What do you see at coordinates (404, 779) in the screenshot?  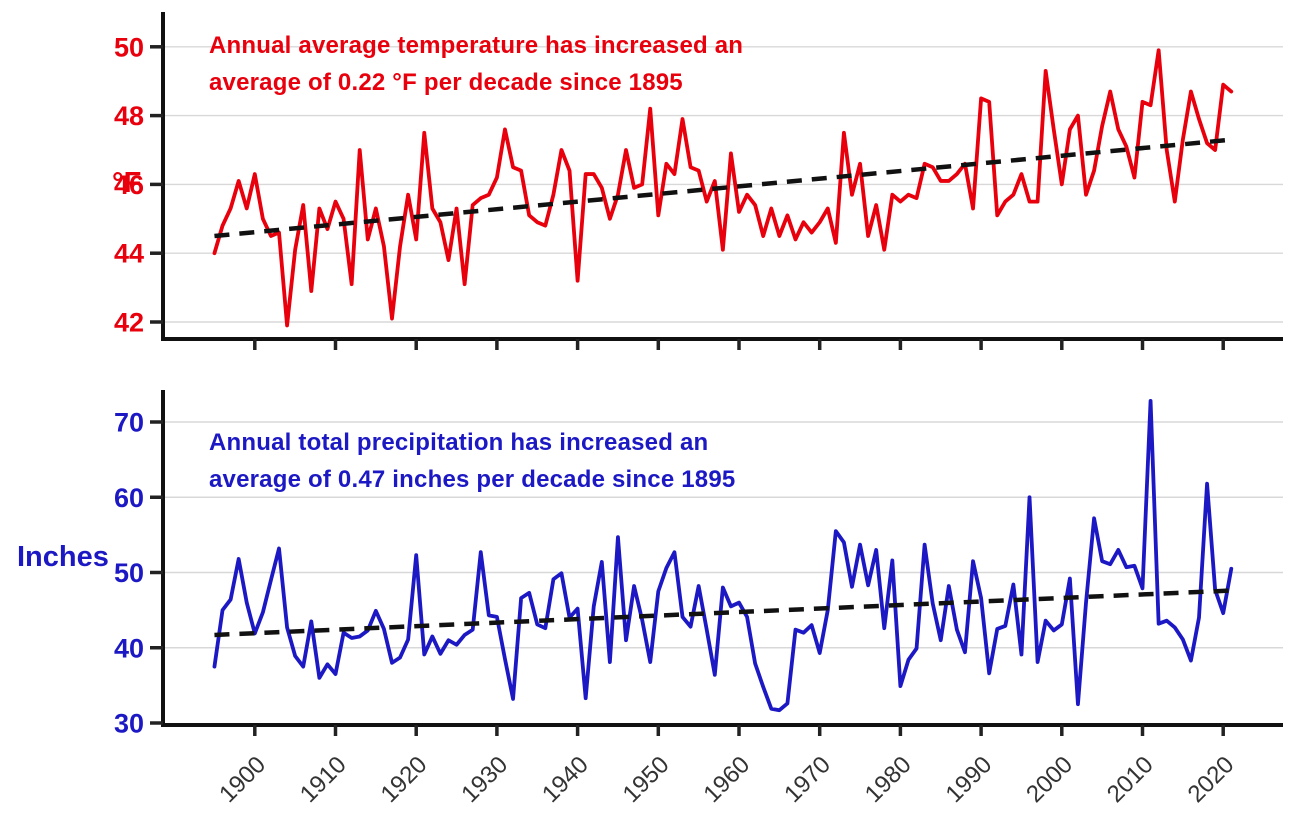 I see `x-axis-year-label: 1920` at bounding box center [404, 779].